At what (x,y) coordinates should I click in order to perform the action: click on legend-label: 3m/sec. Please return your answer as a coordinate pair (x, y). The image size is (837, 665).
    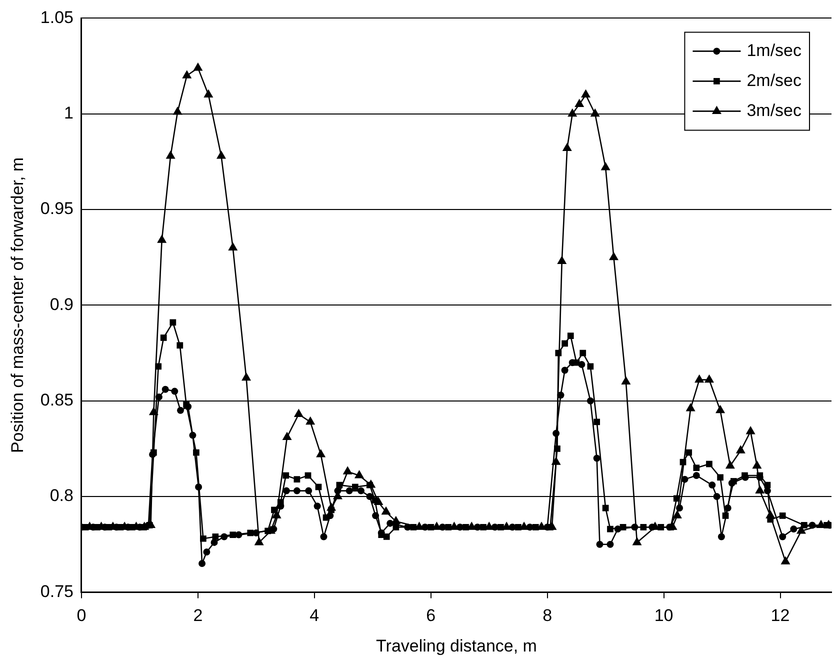
    Looking at the image, I should click on (774, 110).